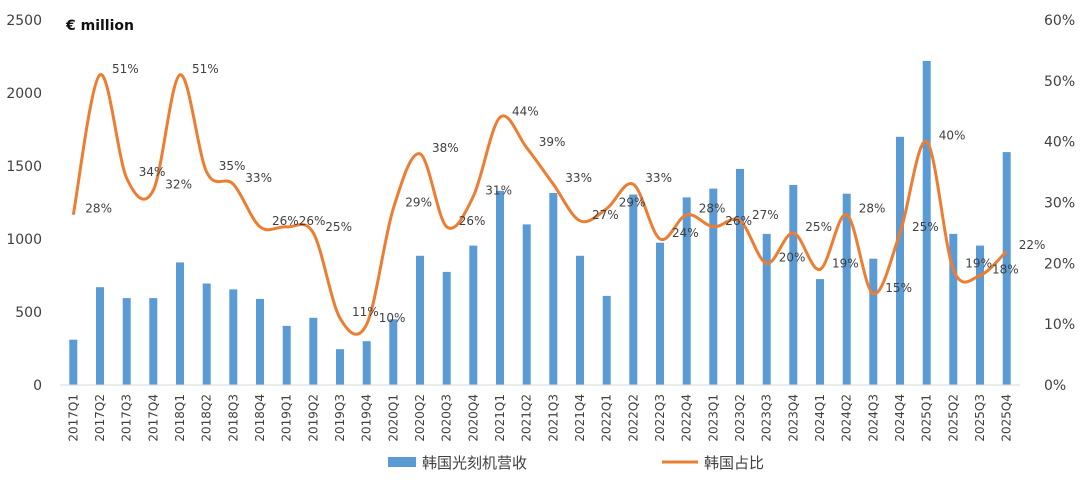 The width and height of the screenshot is (1080, 485). Describe the element at coordinates (258, 178) in the screenshot. I see `share-label-2018Q3: 33%` at that location.